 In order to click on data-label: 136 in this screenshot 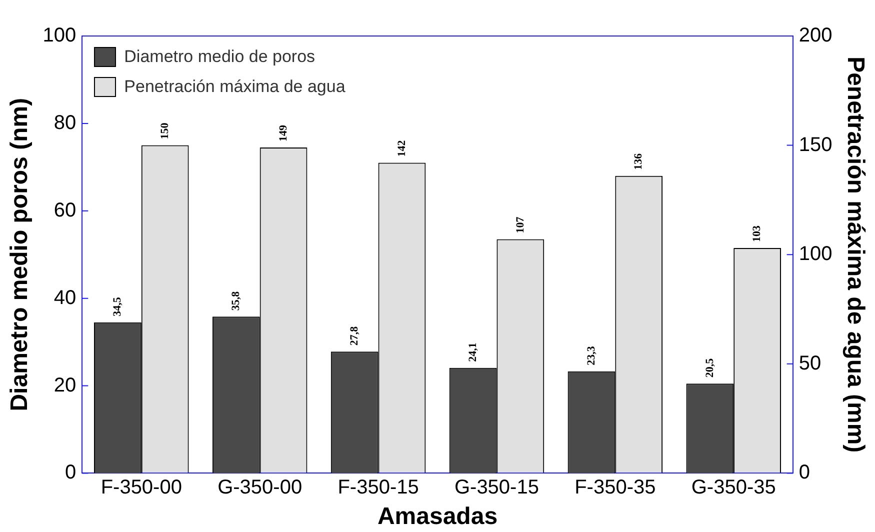, I will do `click(638, 161)`.